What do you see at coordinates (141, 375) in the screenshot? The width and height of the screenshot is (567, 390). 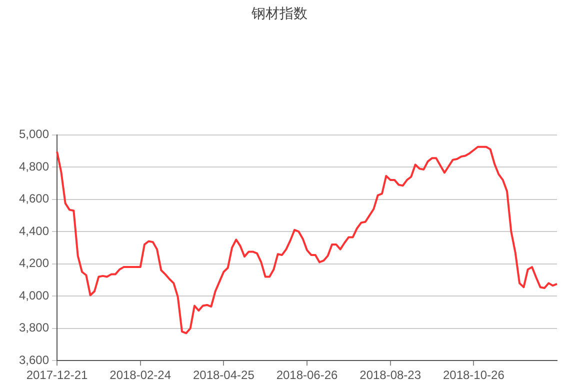 I see `x-tick-label: 2018-02-24` at bounding box center [141, 375].